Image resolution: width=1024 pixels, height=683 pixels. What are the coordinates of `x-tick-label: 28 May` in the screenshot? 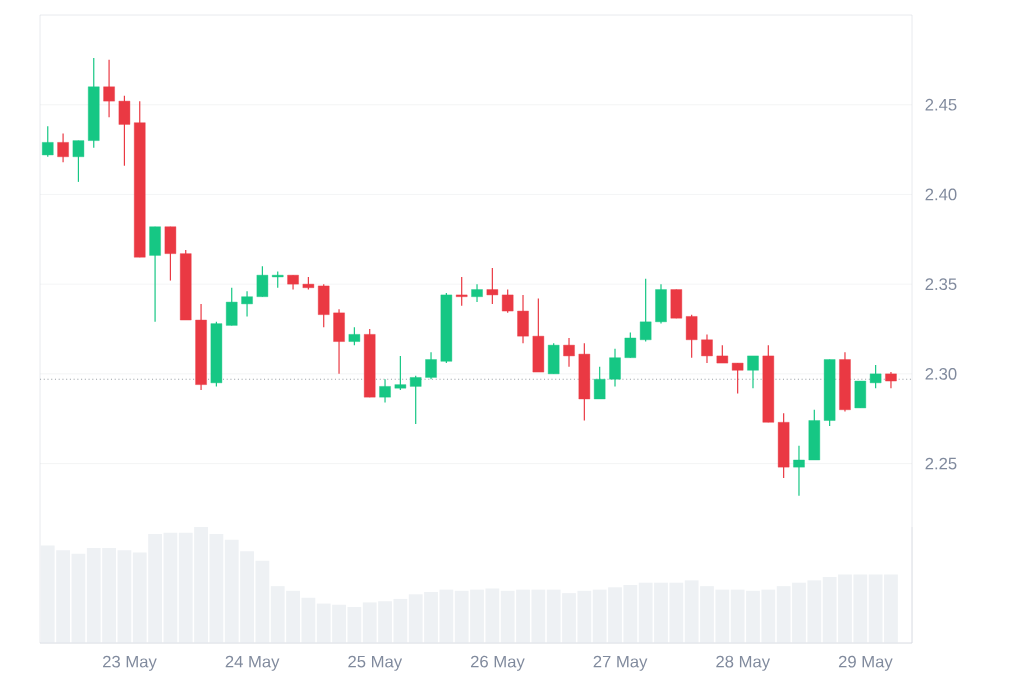 It's located at (743, 663).